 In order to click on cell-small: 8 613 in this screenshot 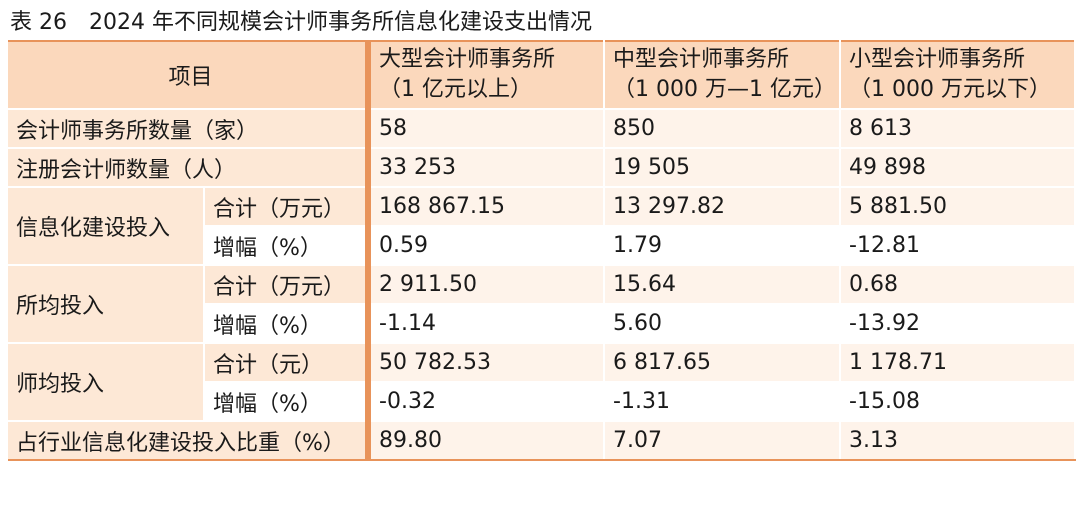, I will do `click(958, 129)`.